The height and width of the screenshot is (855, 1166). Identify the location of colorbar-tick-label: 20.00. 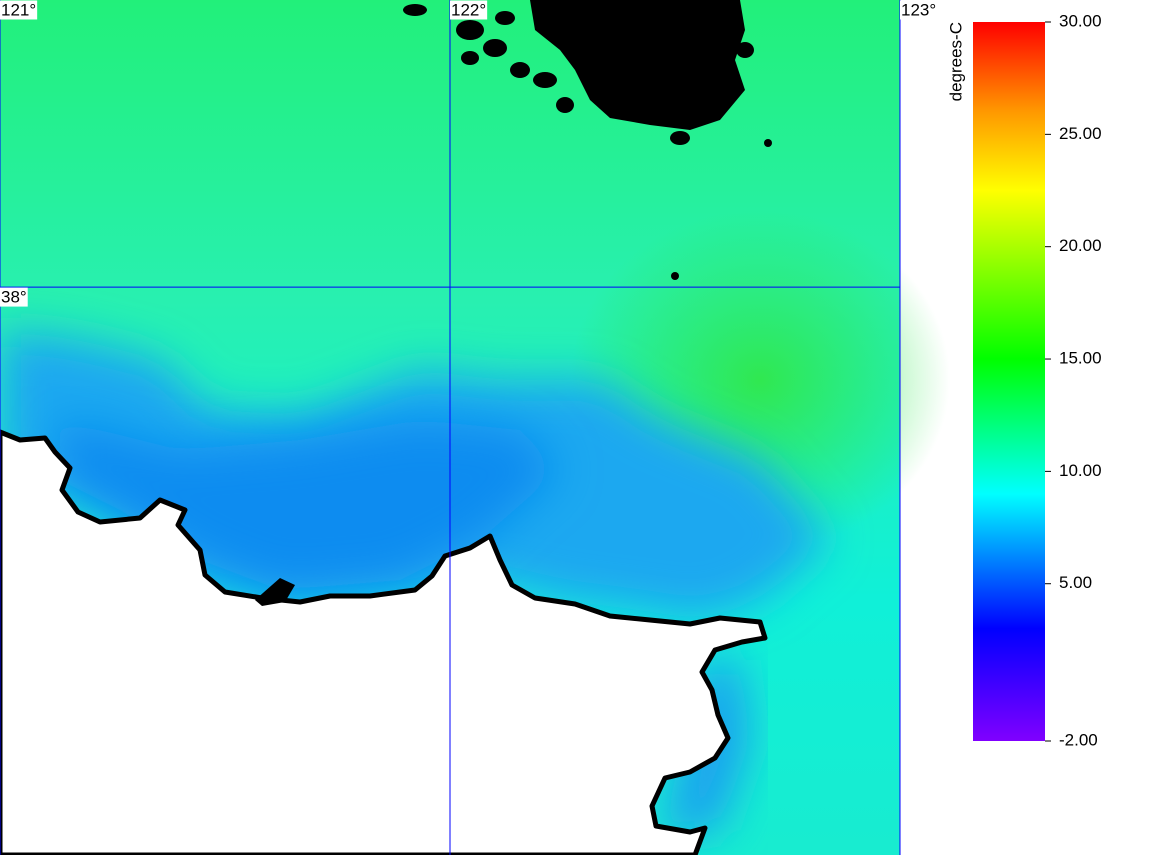
(1080, 245).